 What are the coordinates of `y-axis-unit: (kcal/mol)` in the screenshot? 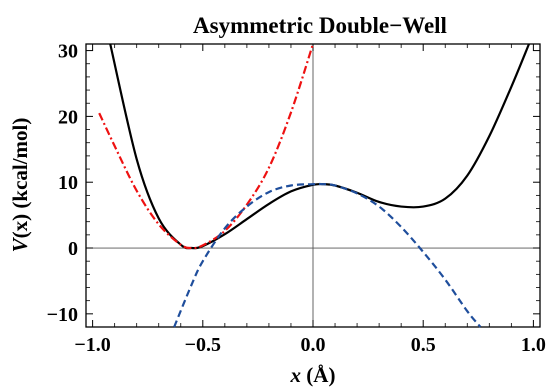 It's located at (20, 166).